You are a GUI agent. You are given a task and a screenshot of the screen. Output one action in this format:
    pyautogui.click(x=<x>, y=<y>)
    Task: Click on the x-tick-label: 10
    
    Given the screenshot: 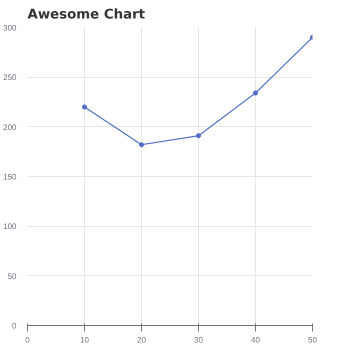 What is the action you would take?
    pyautogui.click(x=85, y=340)
    